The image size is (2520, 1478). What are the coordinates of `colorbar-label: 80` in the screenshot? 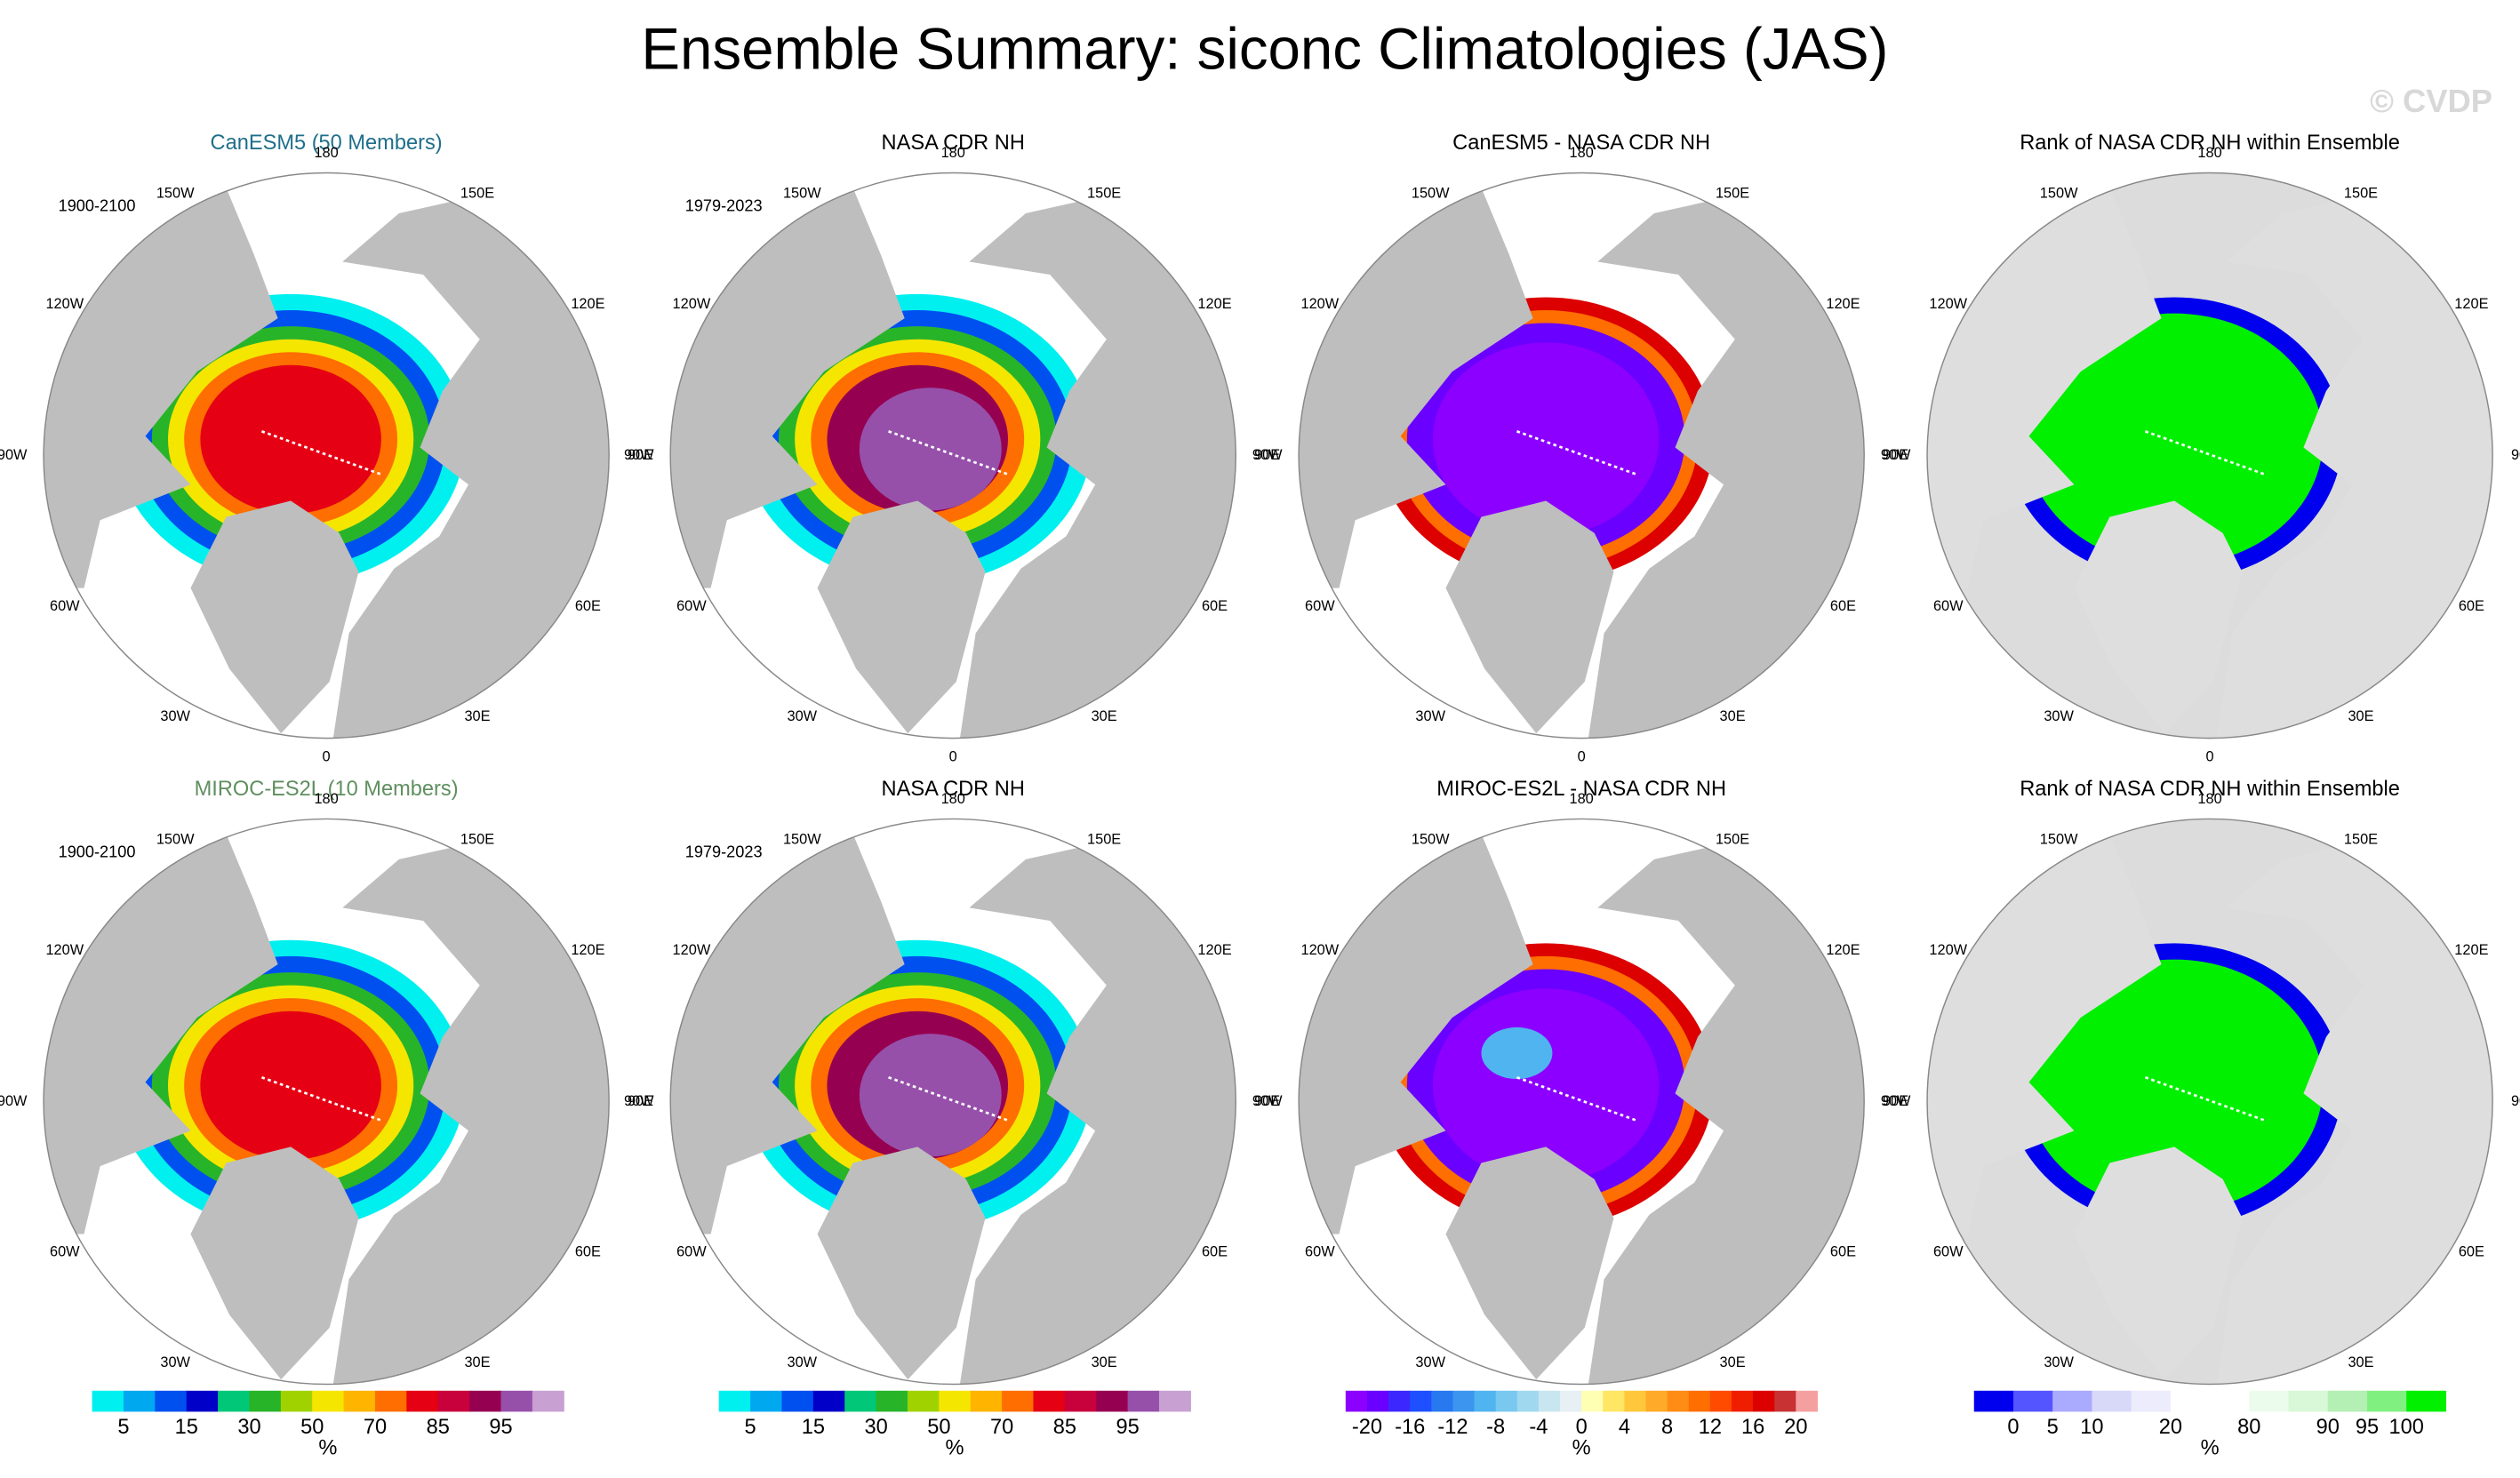 It's located at (2248, 1427).